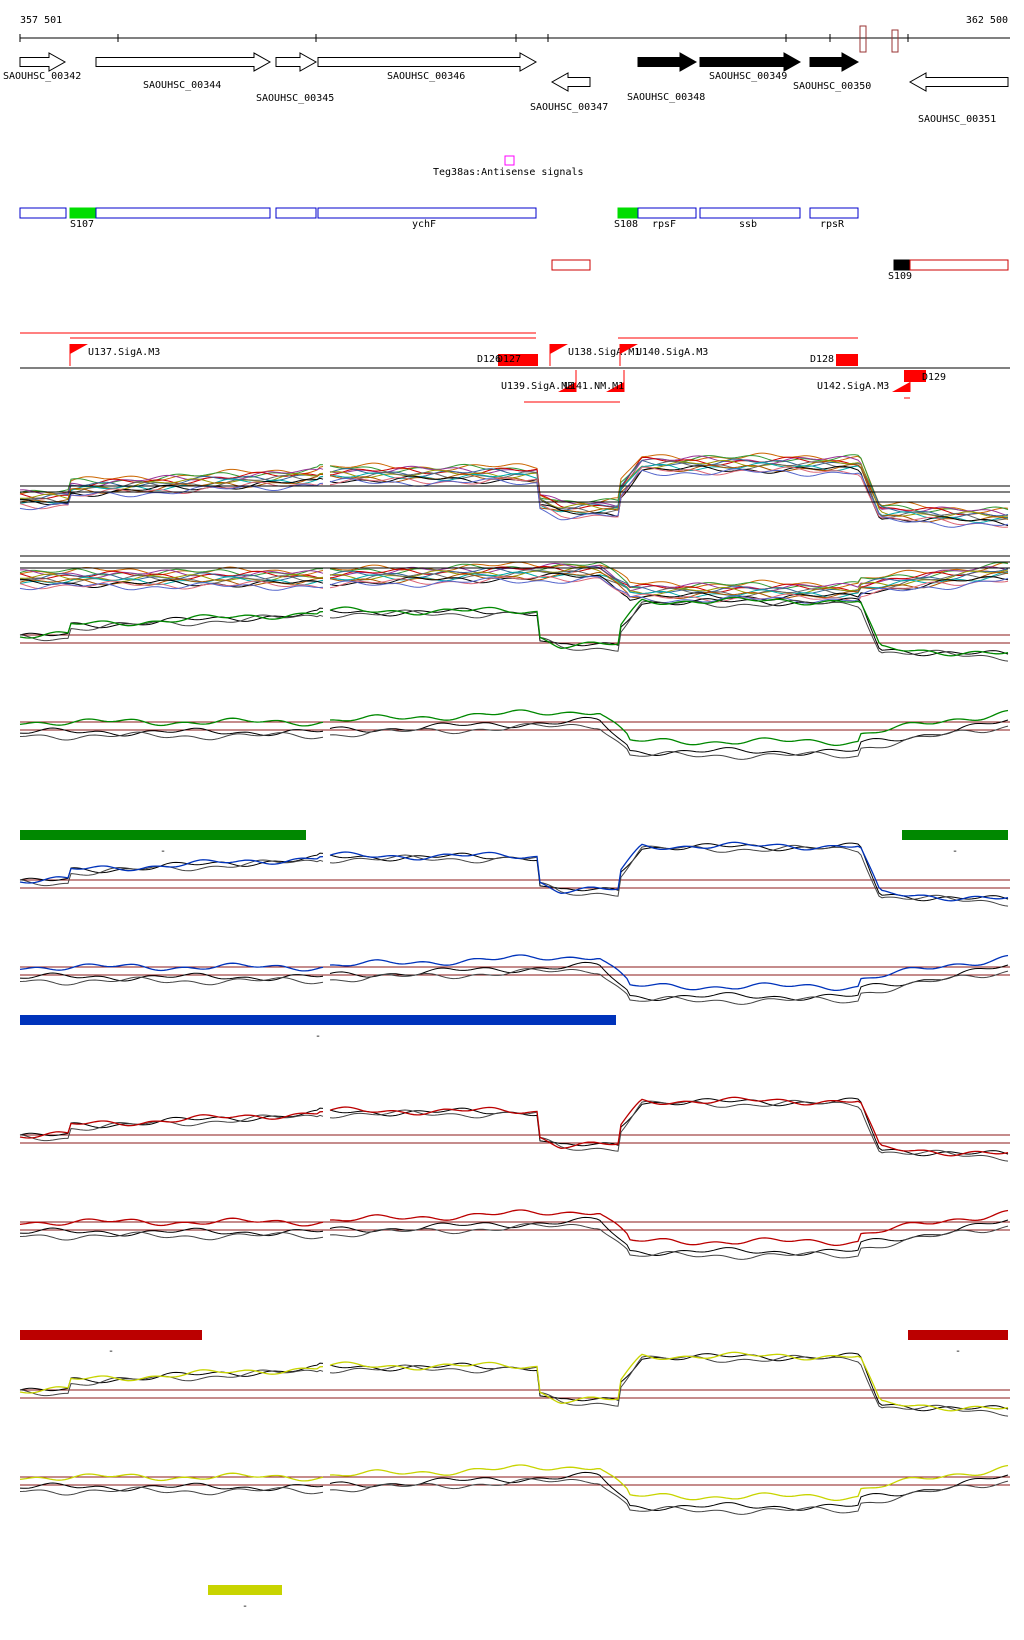 The height and width of the screenshot is (1640, 1024). What do you see at coordinates (900, 276) in the screenshot?
I see `segment-label: S109` at bounding box center [900, 276].